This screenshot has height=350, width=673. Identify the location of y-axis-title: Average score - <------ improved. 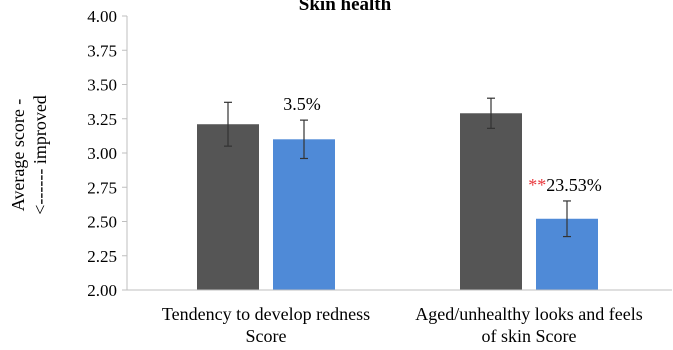
(29, 155).